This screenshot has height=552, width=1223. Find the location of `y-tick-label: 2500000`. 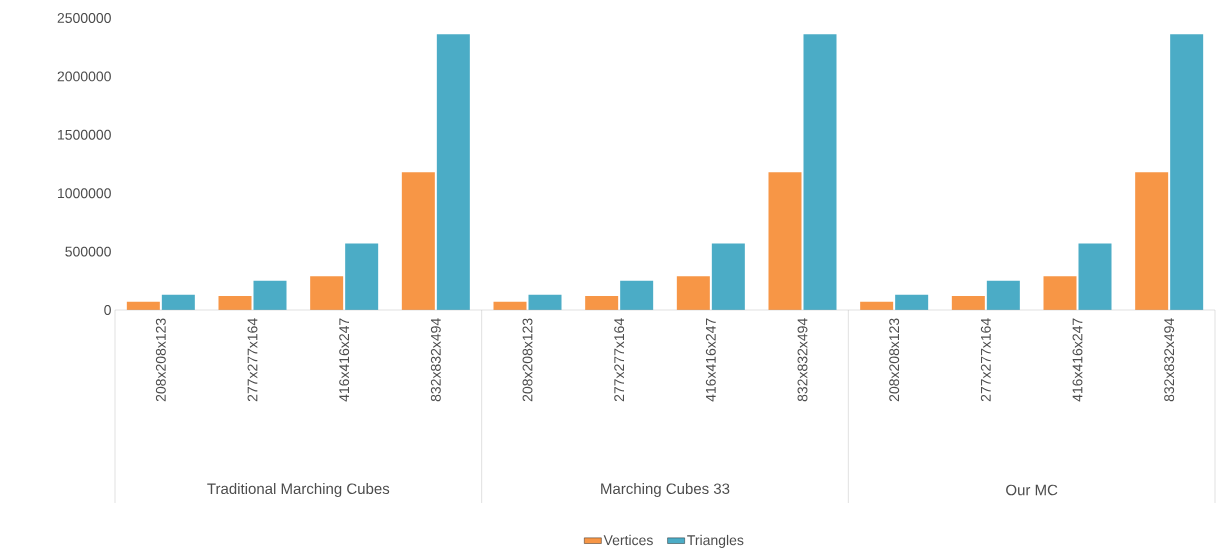

y-tick-label: 2500000 is located at coordinates (84, 18).